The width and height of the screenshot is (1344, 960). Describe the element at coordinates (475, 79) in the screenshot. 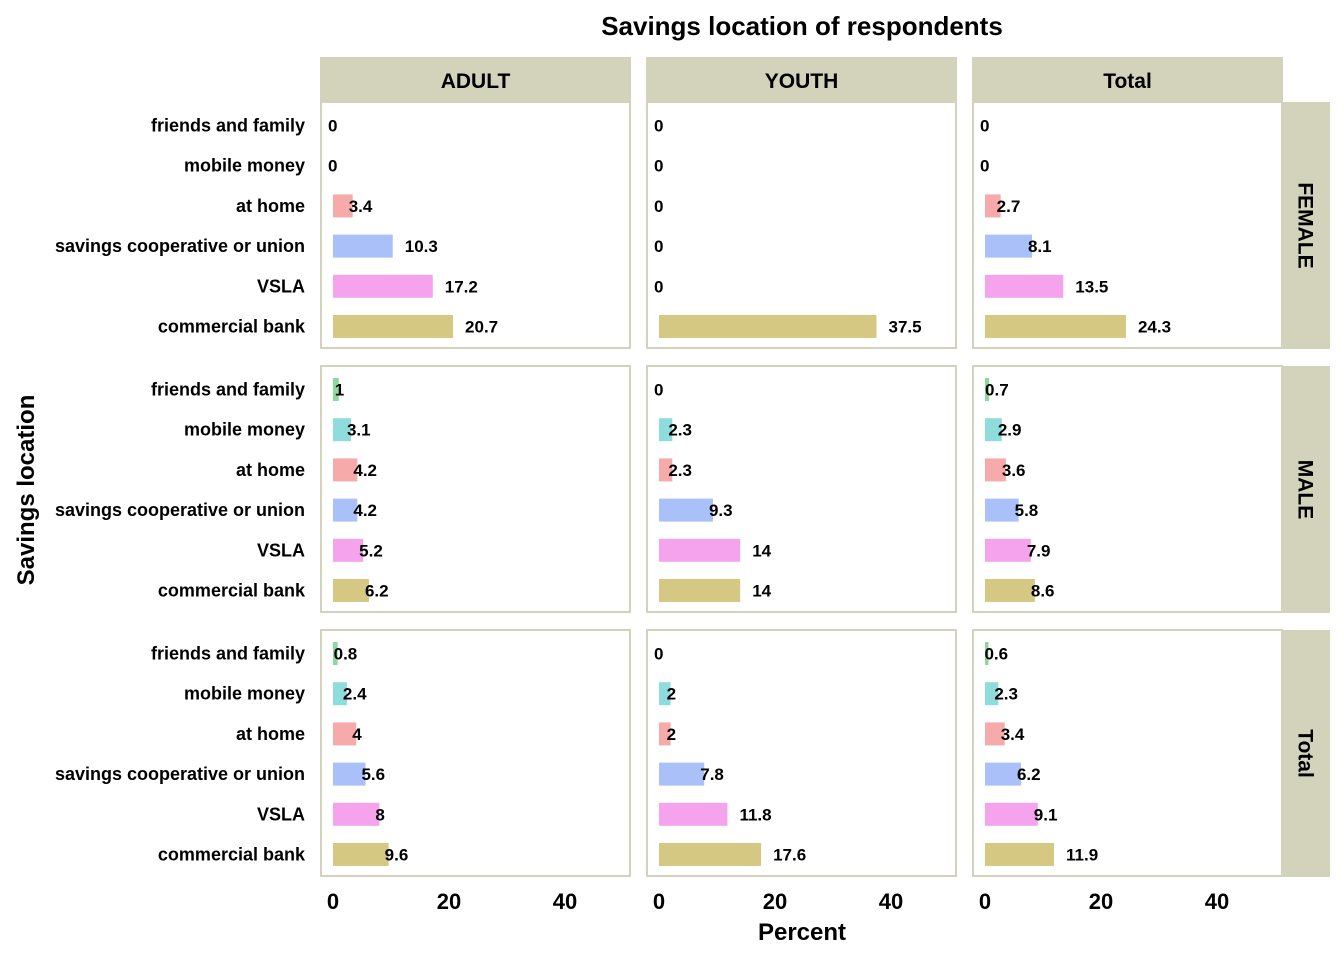

I see `column-strip-adult` at that location.